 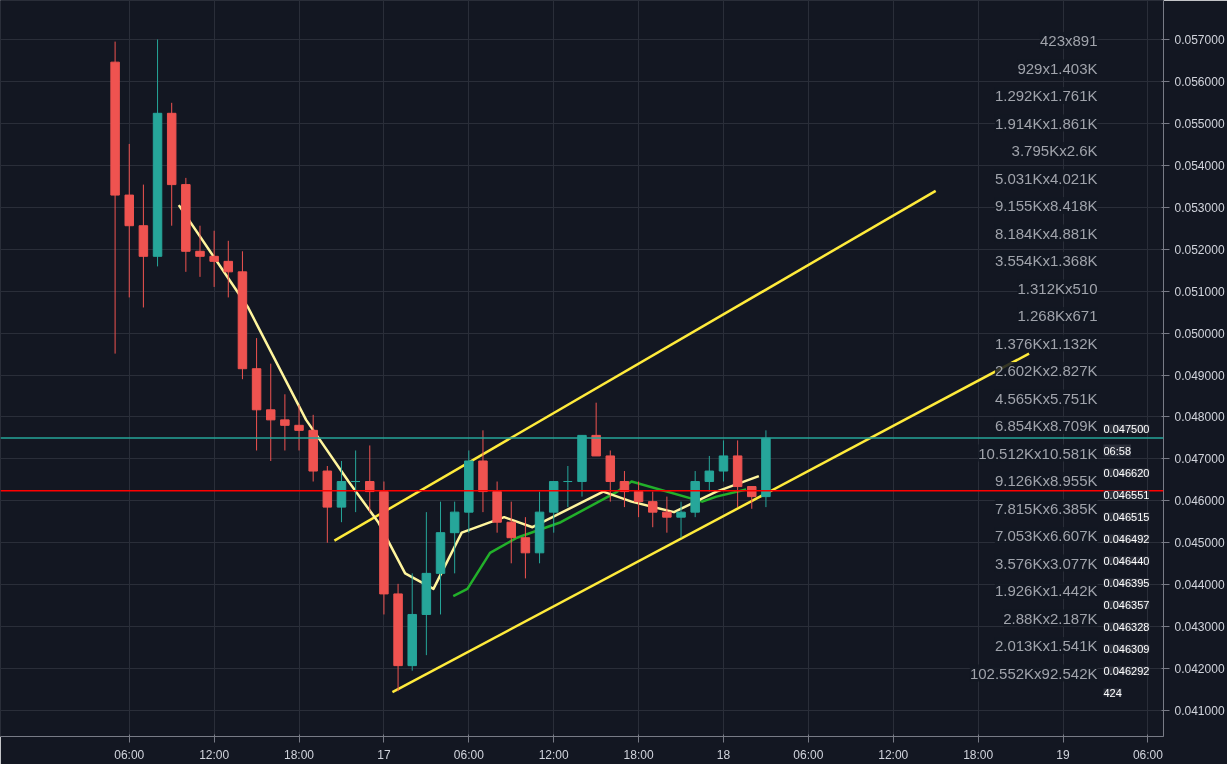 What do you see at coordinates (1199, 165) in the screenshot?
I see `y-tick-label: 0.054000` at bounding box center [1199, 165].